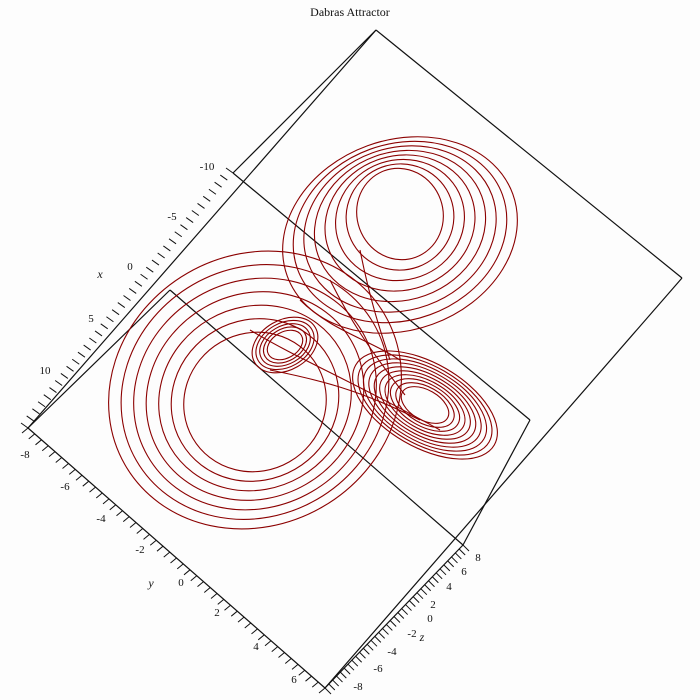 This screenshot has width=700, height=700. I want to click on z-tick-label: 4, so click(449, 587).